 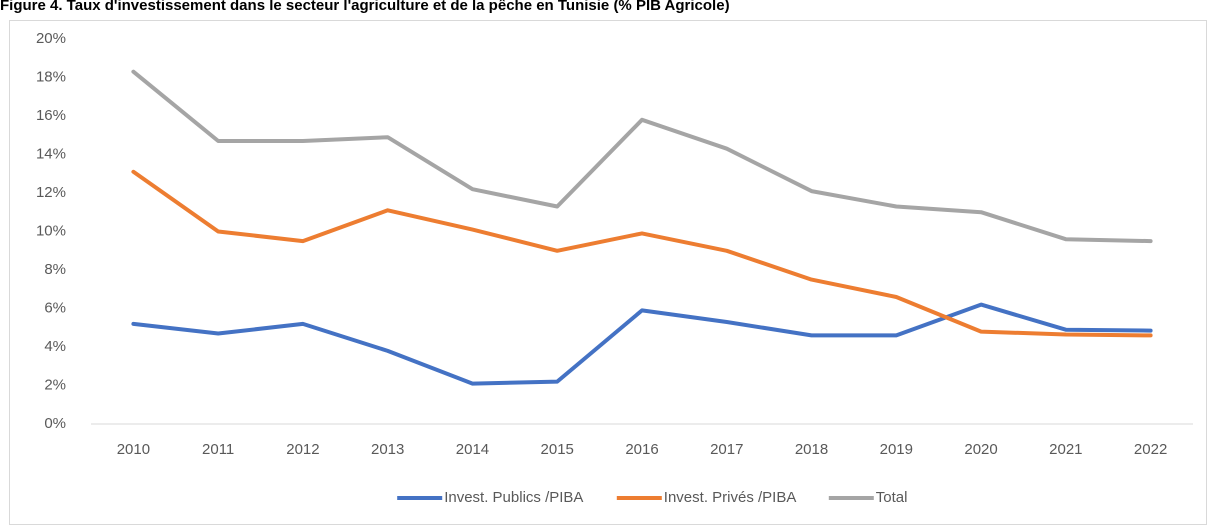 What do you see at coordinates (51, 76) in the screenshot?
I see `y-tick-label: 18%` at bounding box center [51, 76].